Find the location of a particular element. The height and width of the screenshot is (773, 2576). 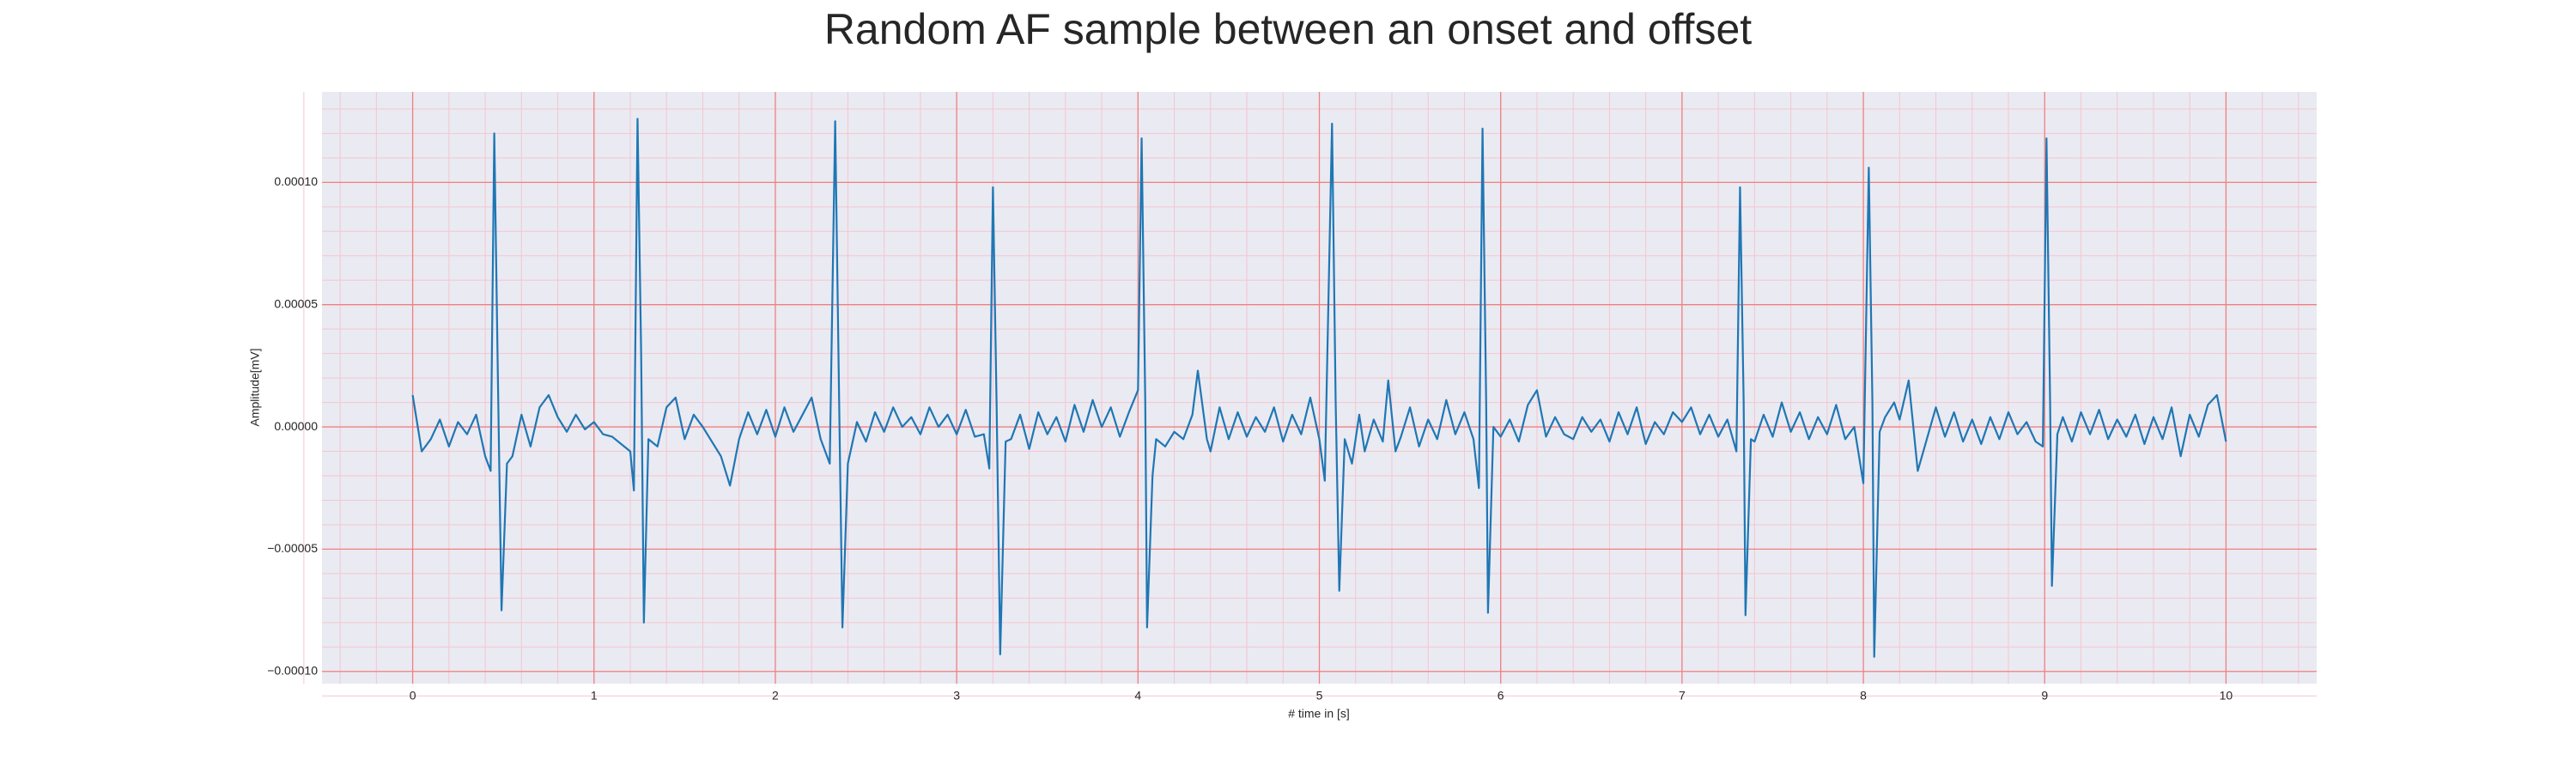

y-tick-label: 0.00010 is located at coordinates (296, 181).